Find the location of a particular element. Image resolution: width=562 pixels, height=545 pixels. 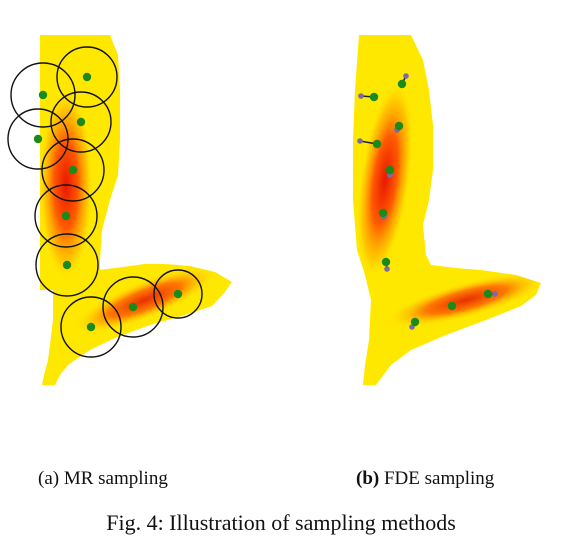

subfigure-b-caption: (b) FDE sampling is located at coordinates (425, 479).